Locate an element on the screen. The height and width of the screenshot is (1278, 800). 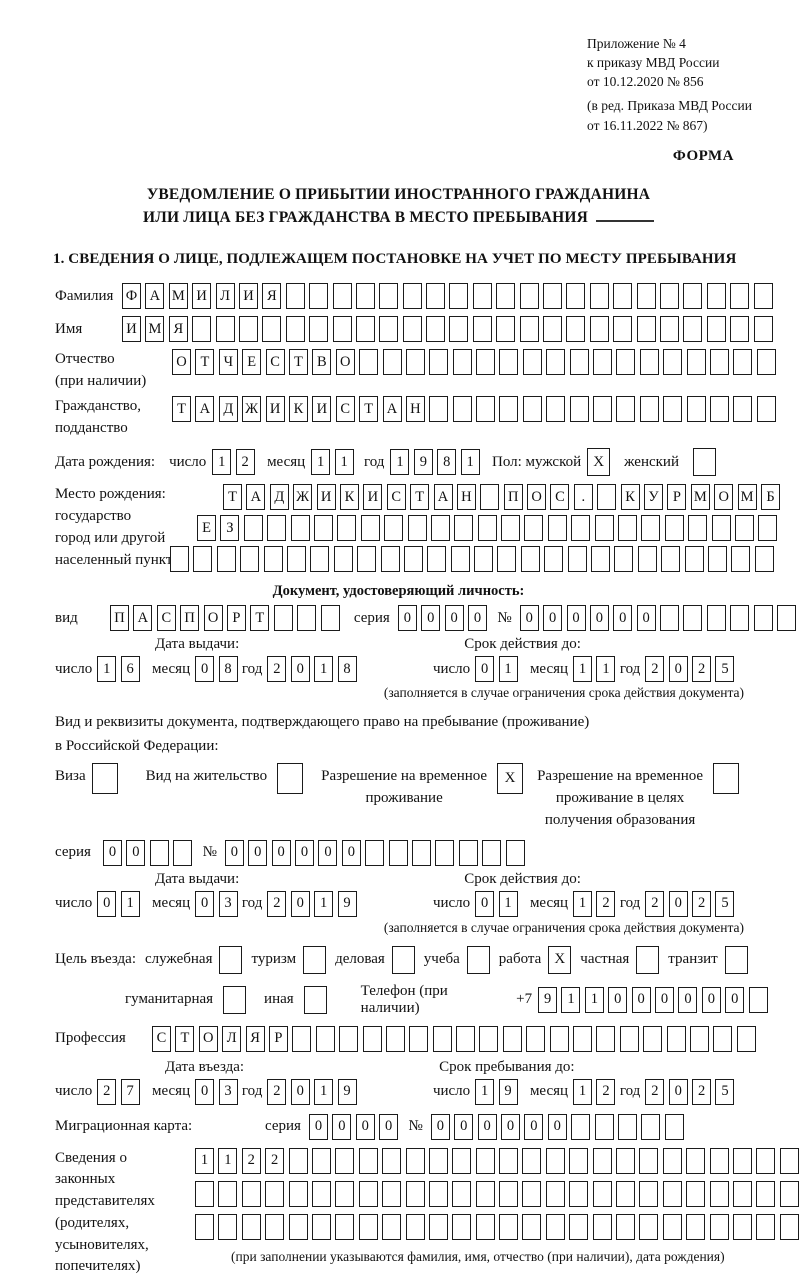
form-cell: Е is located at coordinates (206, 528).